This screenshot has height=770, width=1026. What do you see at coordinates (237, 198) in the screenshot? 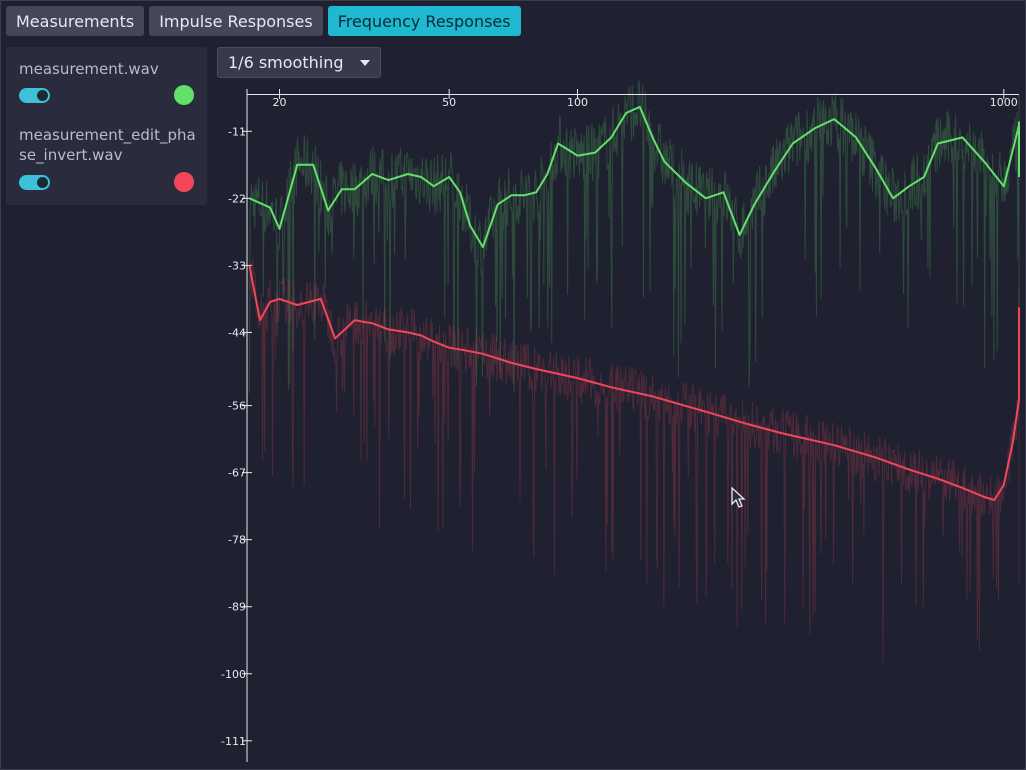
I see `y-tick-label: -22` at bounding box center [237, 198].